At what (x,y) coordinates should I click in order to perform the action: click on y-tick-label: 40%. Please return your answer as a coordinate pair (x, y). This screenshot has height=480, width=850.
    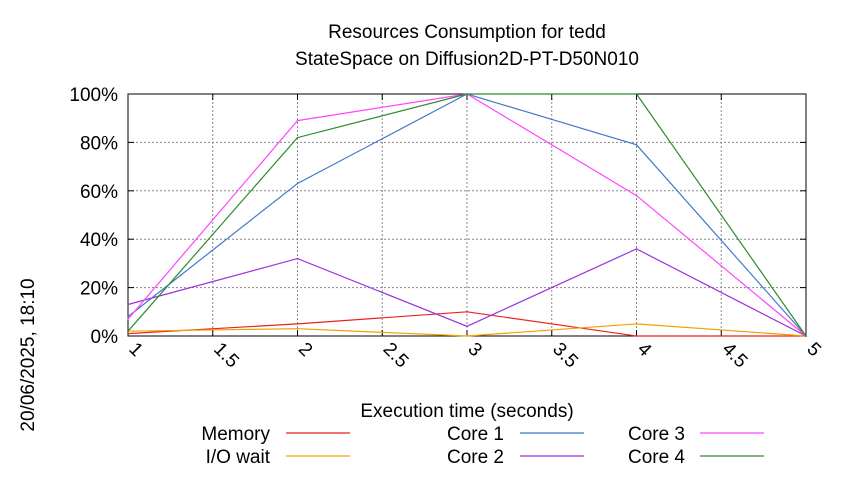
    Looking at the image, I should click on (99, 240).